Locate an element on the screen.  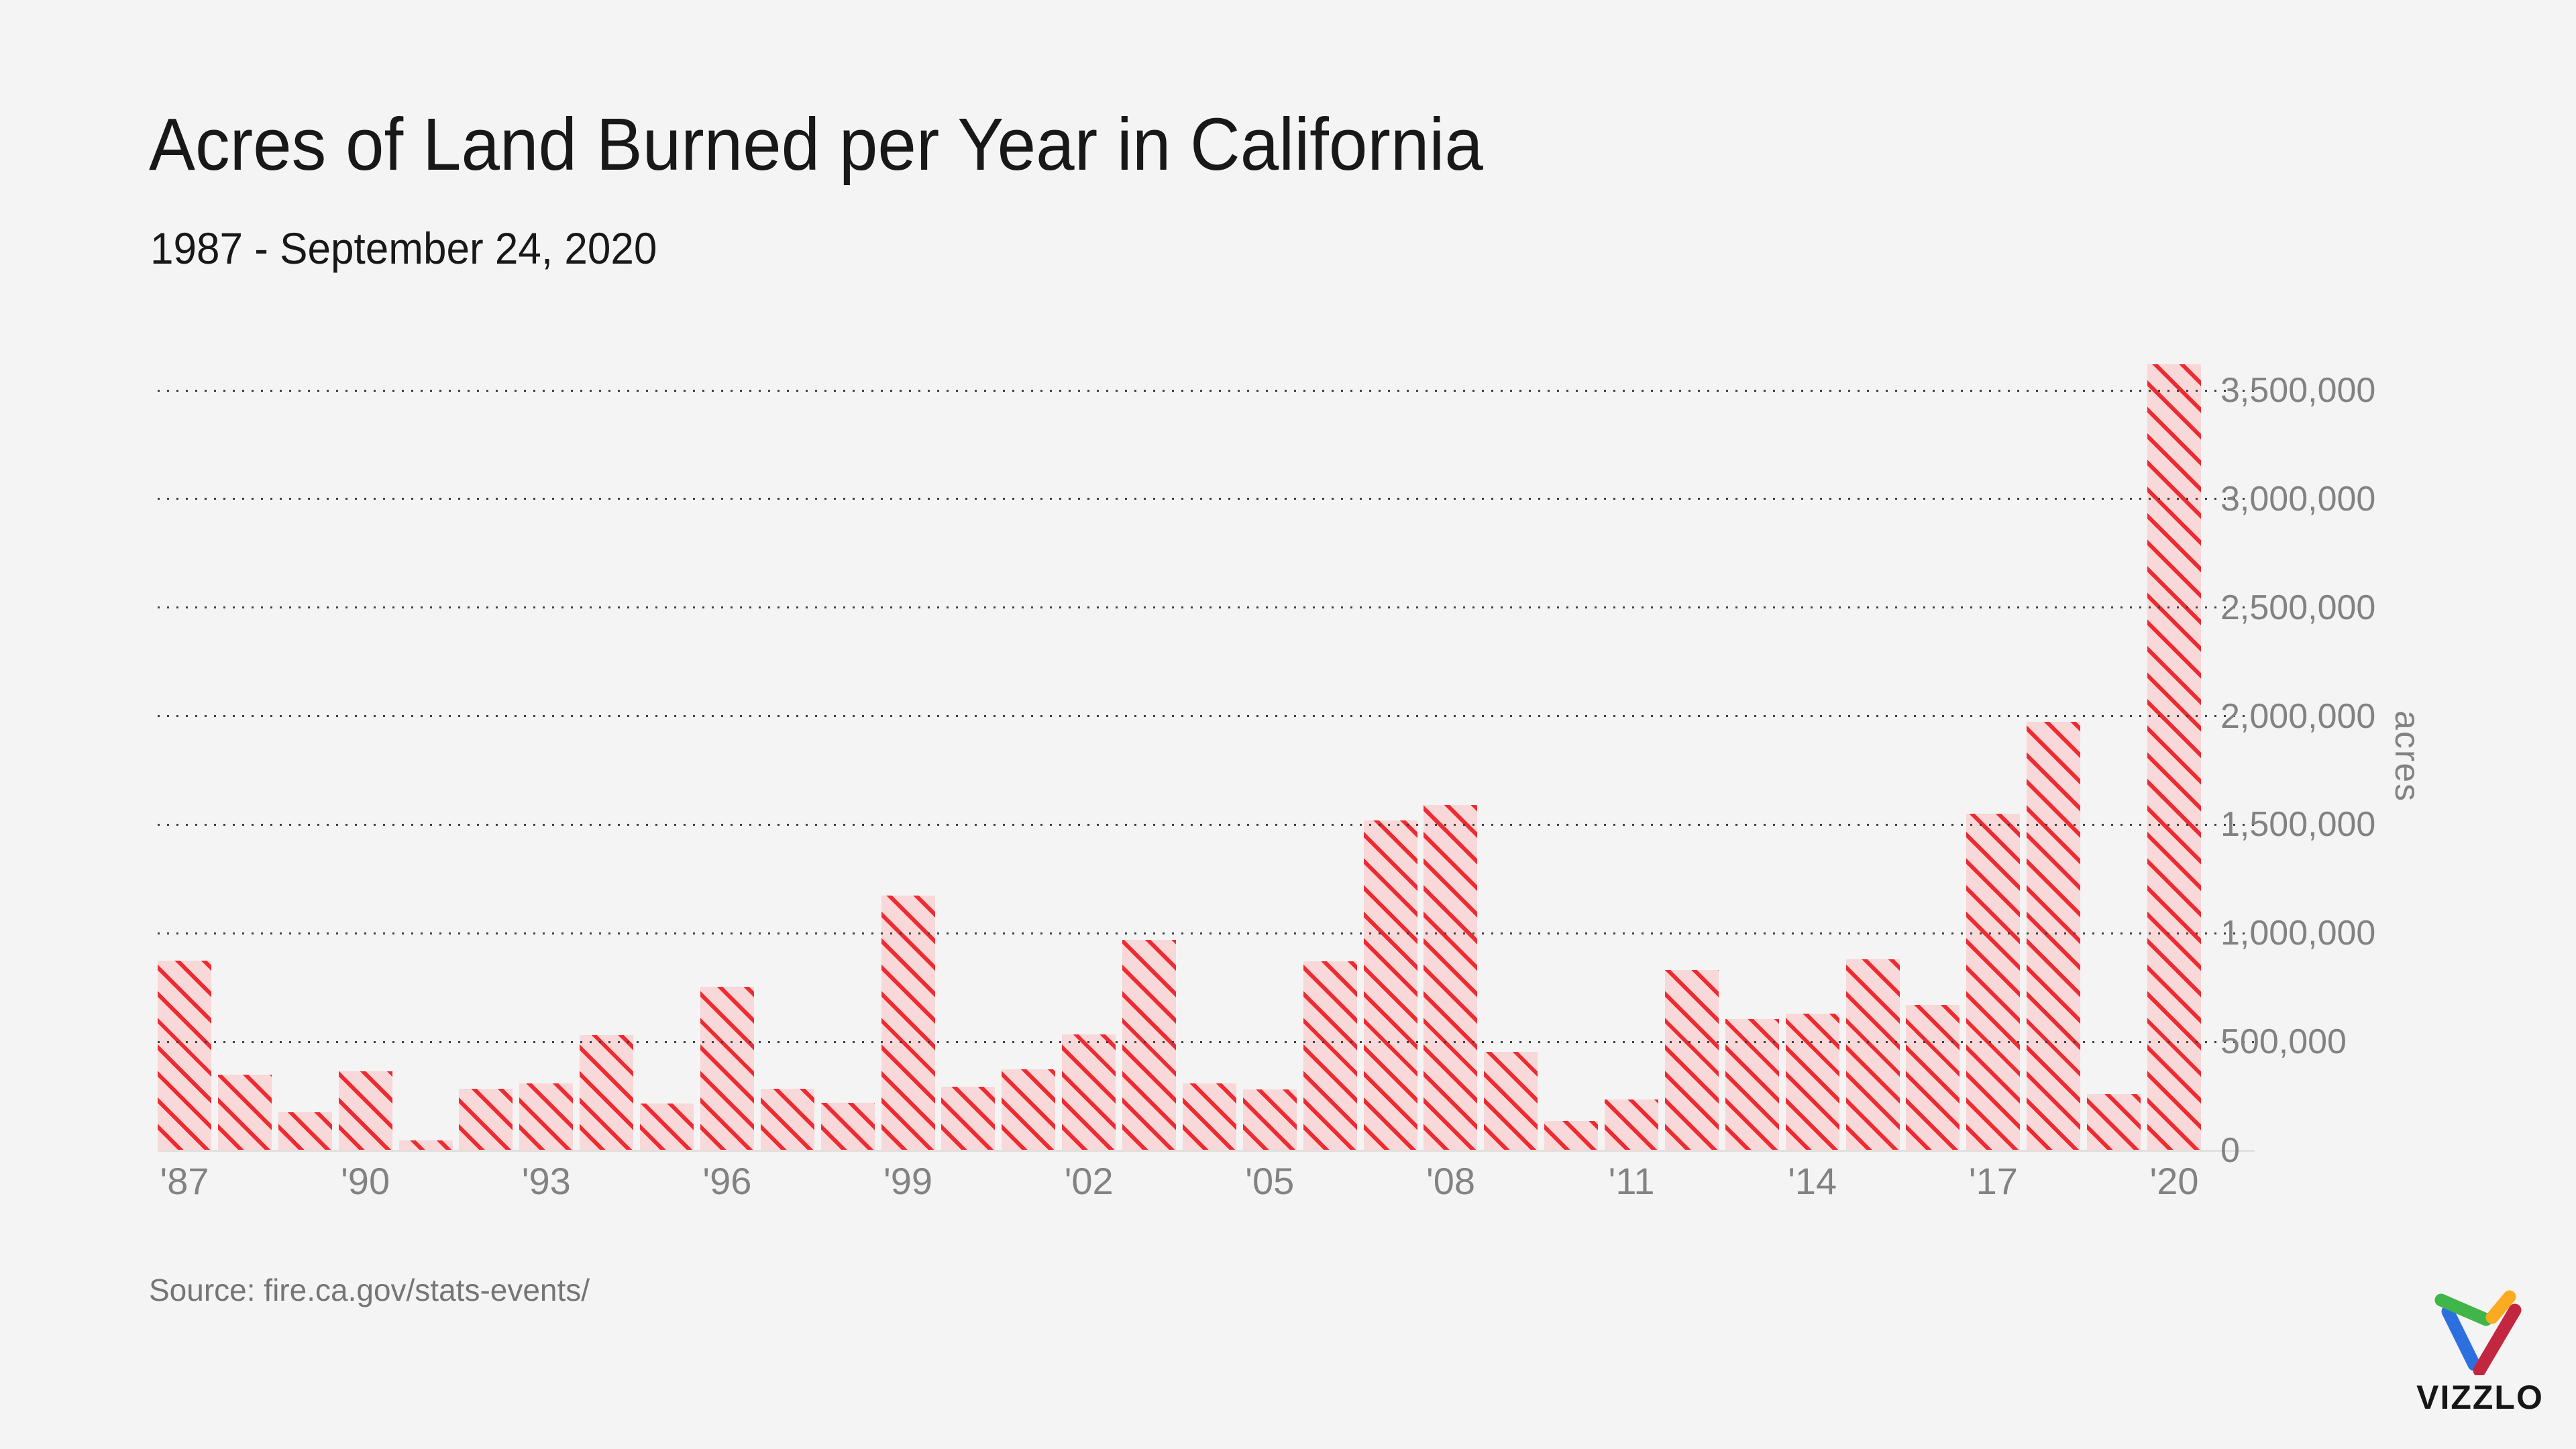
x-tick-'20: '20 is located at coordinates (2174, 1181).